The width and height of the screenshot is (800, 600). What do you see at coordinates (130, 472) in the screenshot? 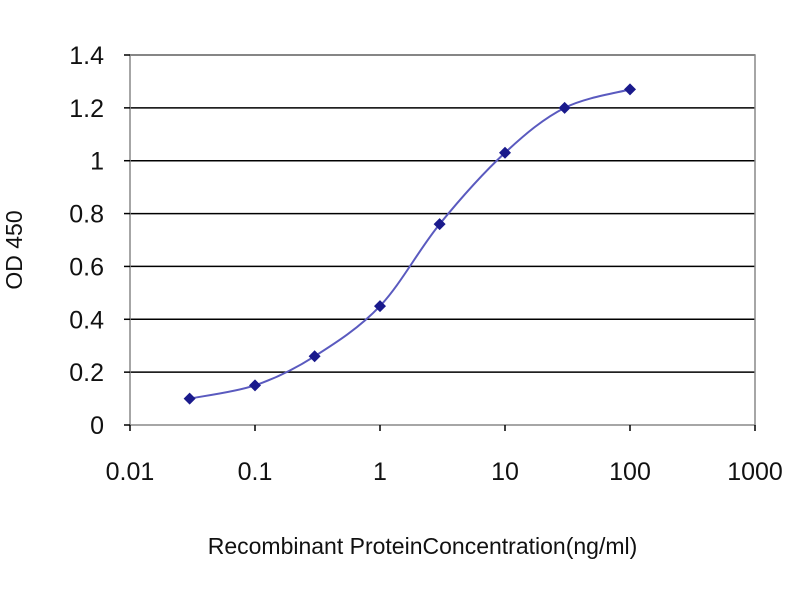
I see `x-tick-label: 0.01` at bounding box center [130, 472].